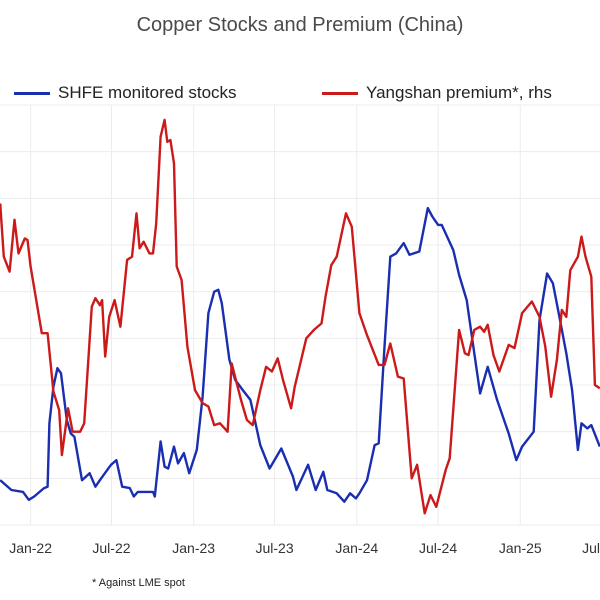 The image size is (600, 600). What do you see at coordinates (138, 583) in the screenshot?
I see `footnote: * Against LME spot` at bounding box center [138, 583].